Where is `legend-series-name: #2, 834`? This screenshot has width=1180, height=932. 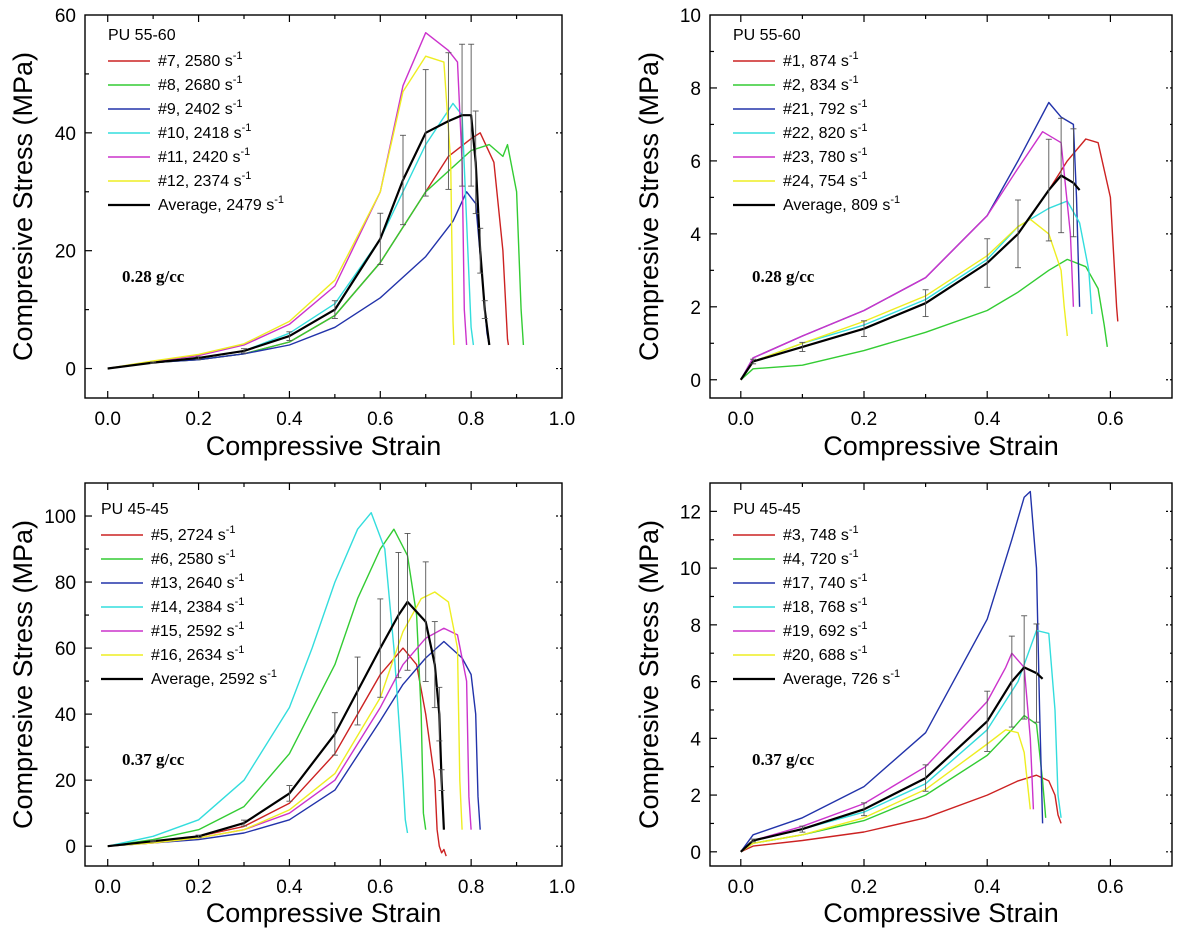 legend-series-name: #2, 834 is located at coordinates (809, 85).